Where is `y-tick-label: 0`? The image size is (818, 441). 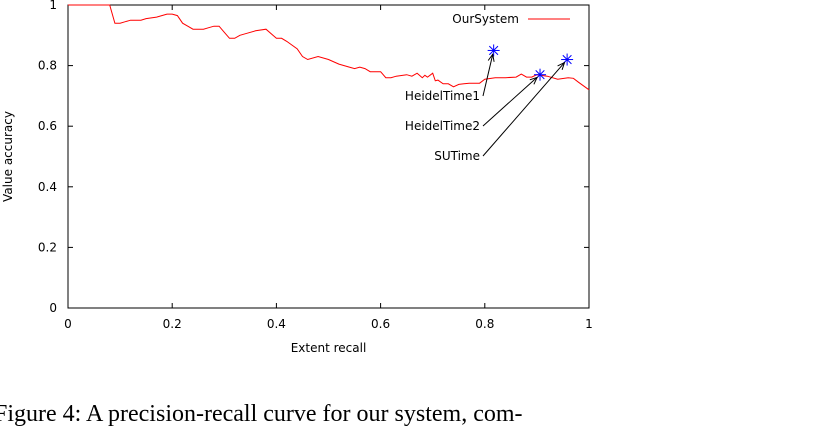
y-tick-label: 0 is located at coordinates (53, 308).